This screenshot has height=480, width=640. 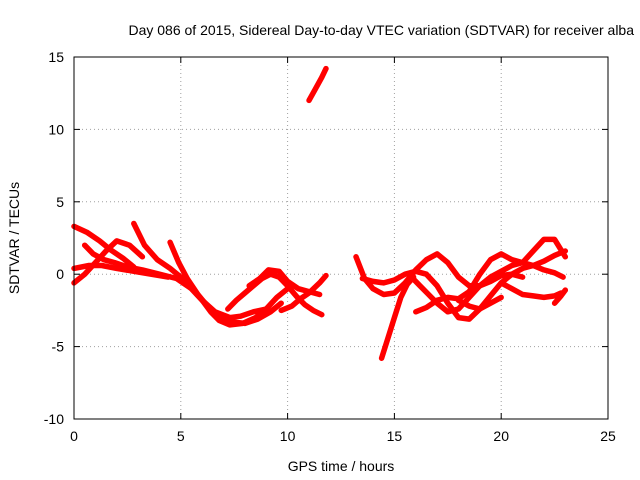 What do you see at coordinates (14, 238) in the screenshot?
I see `y-axis-label: SDTVAR / TECUs` at bounding box center [14, 238].